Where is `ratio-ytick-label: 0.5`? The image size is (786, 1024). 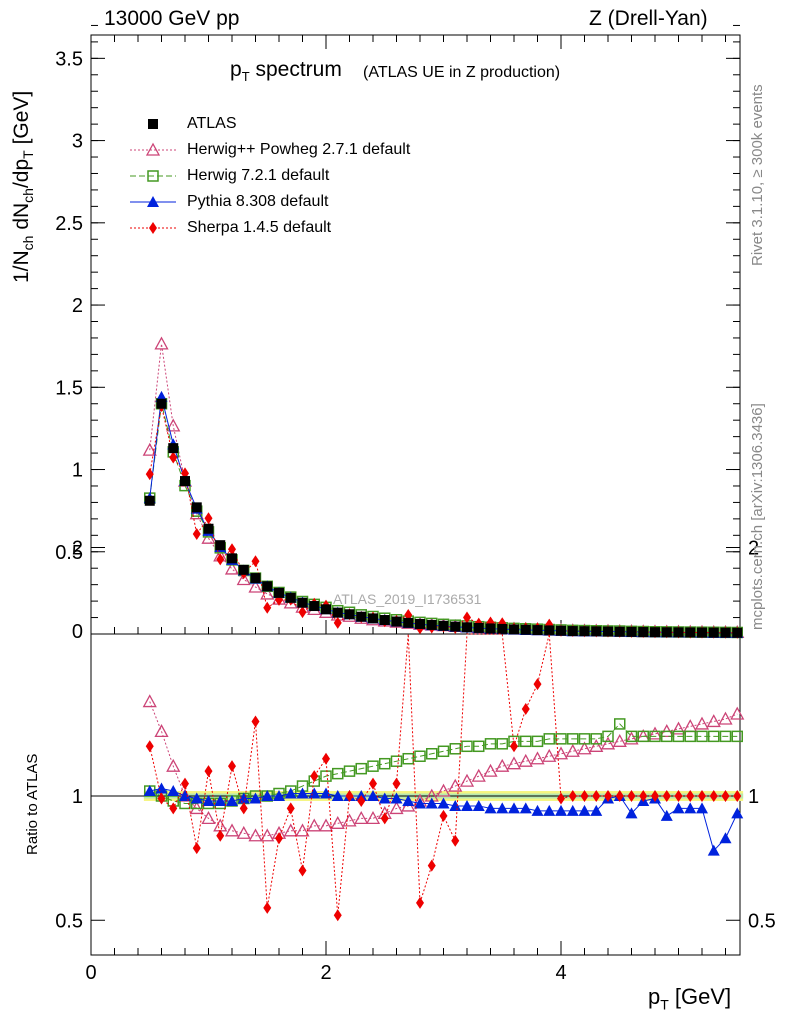 ratio-ytick-label: 0.5 is located at coordinates (69, 921).